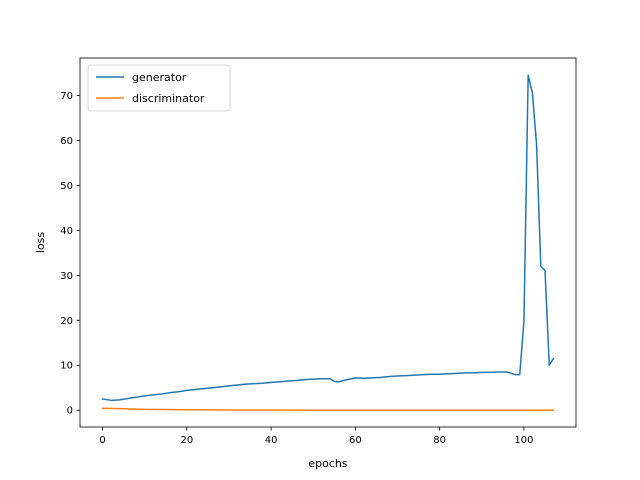 This screenshot has width=640, height=480. Describe the element at coordinates (40, 243) in the screenshot. I see `y-axis-label: loss` at that location.